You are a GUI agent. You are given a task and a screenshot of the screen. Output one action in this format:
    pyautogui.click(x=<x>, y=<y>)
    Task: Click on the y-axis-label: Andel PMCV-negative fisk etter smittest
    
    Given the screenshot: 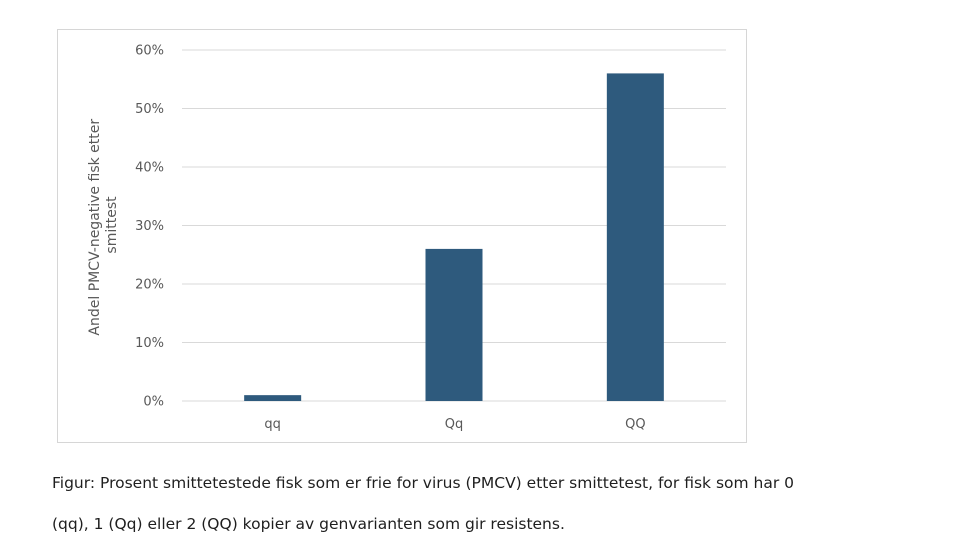 What is the action you would take?
    pyautogui.click(x=103, y=224)
    